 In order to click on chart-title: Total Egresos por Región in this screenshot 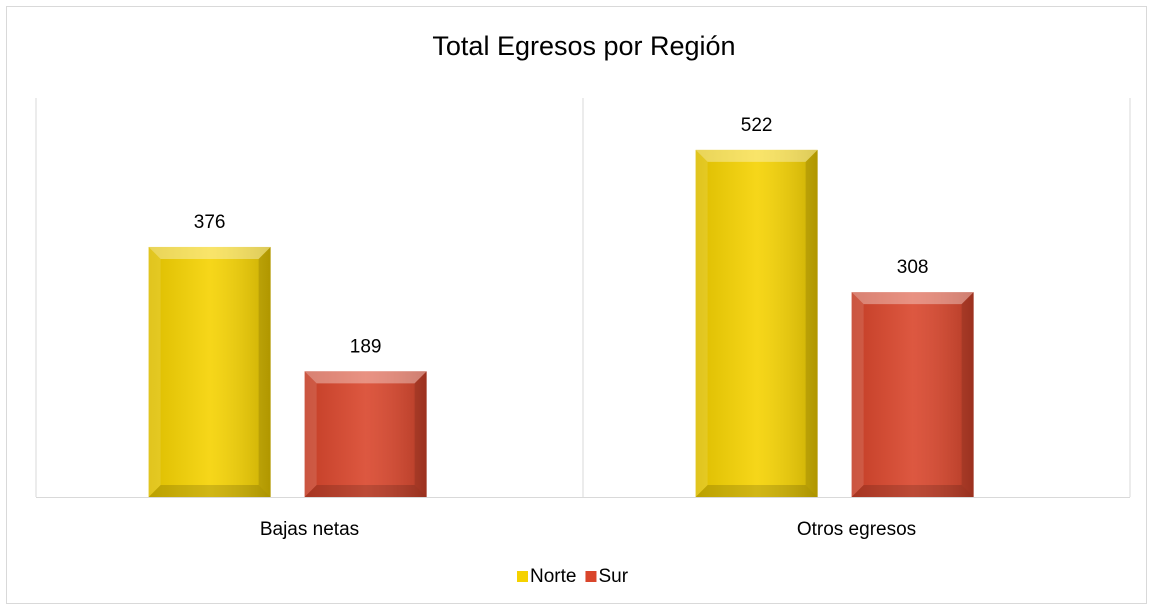, I will do `click(583, 46)`.